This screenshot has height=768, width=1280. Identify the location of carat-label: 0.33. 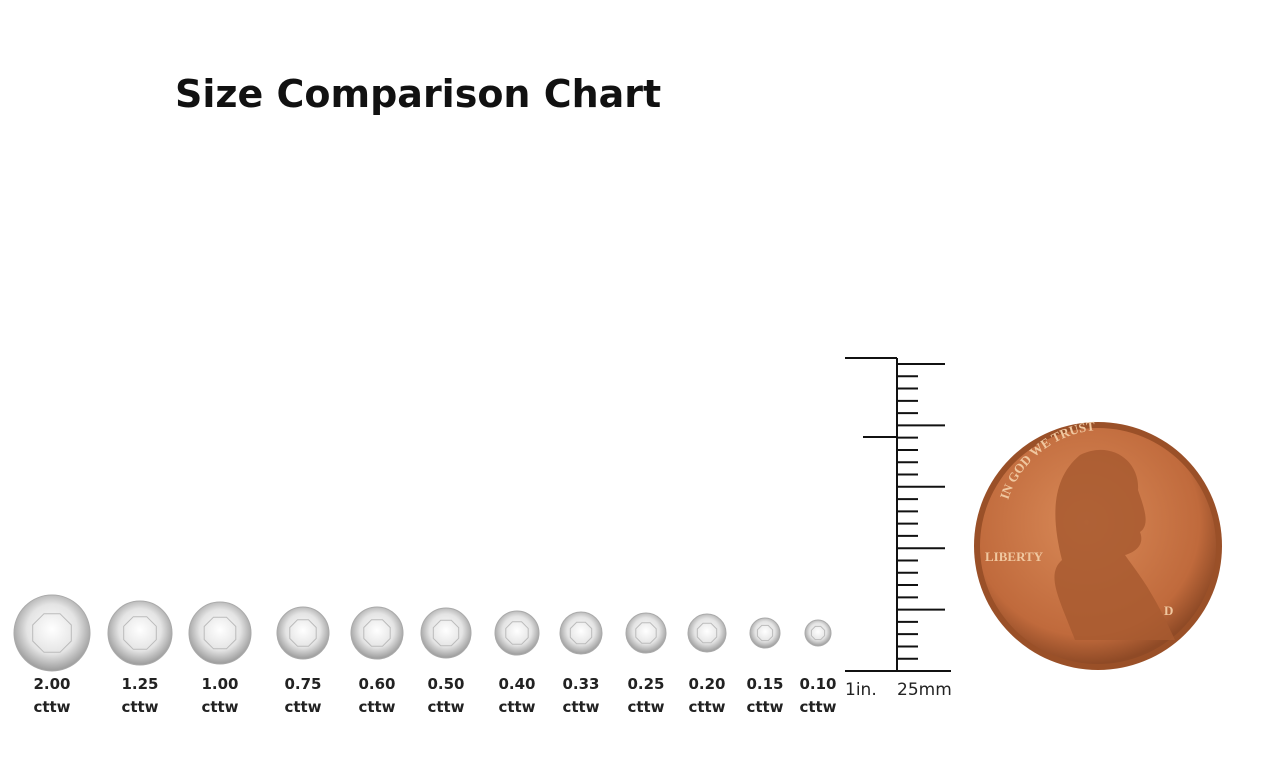
(580, 684).